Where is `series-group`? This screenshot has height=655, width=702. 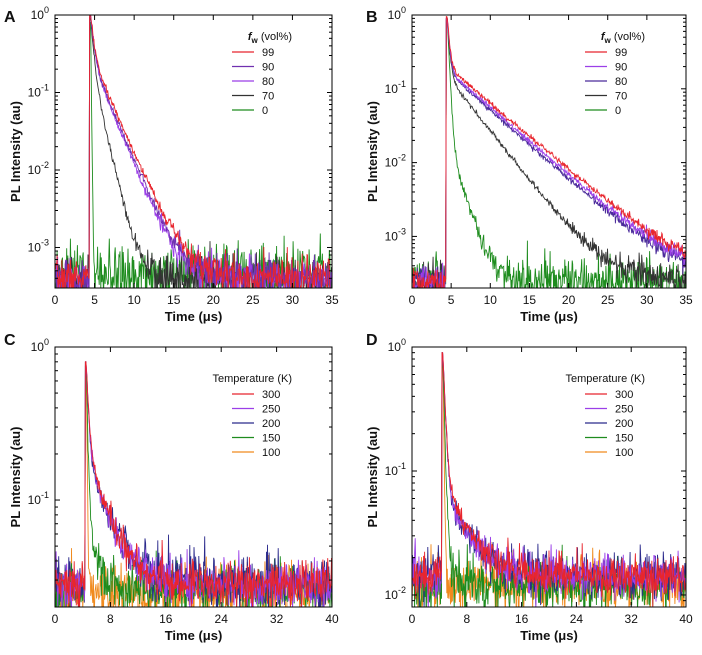 series-group is located at coordinates (193, 484).